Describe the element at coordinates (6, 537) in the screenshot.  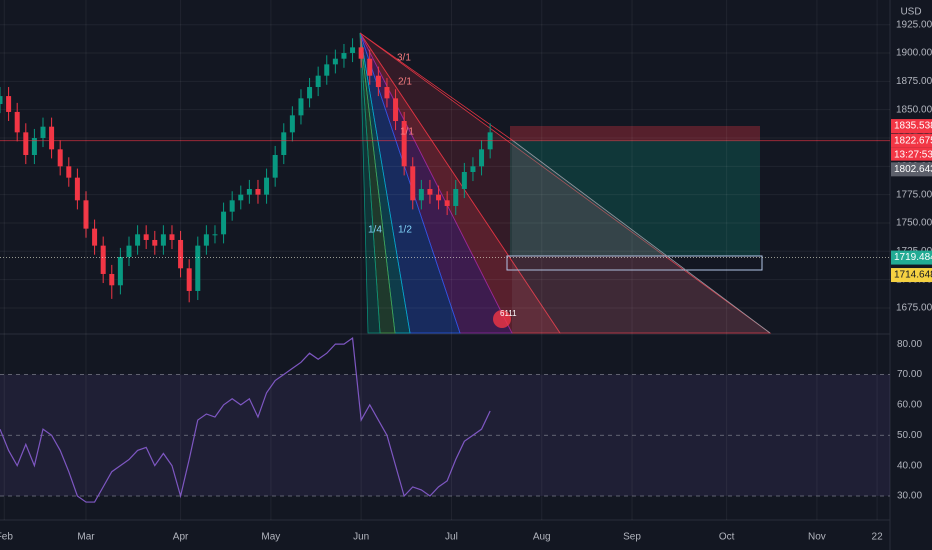
I see `x-tick-label: Feb` at that location.